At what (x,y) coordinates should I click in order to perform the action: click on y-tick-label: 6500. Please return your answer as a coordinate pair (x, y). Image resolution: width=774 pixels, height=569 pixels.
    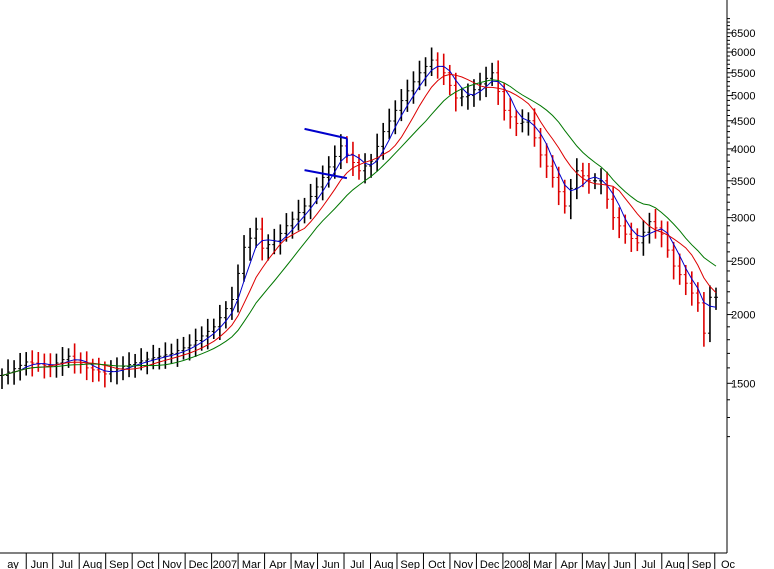
    Looking at the image, I should click on (743, 34).